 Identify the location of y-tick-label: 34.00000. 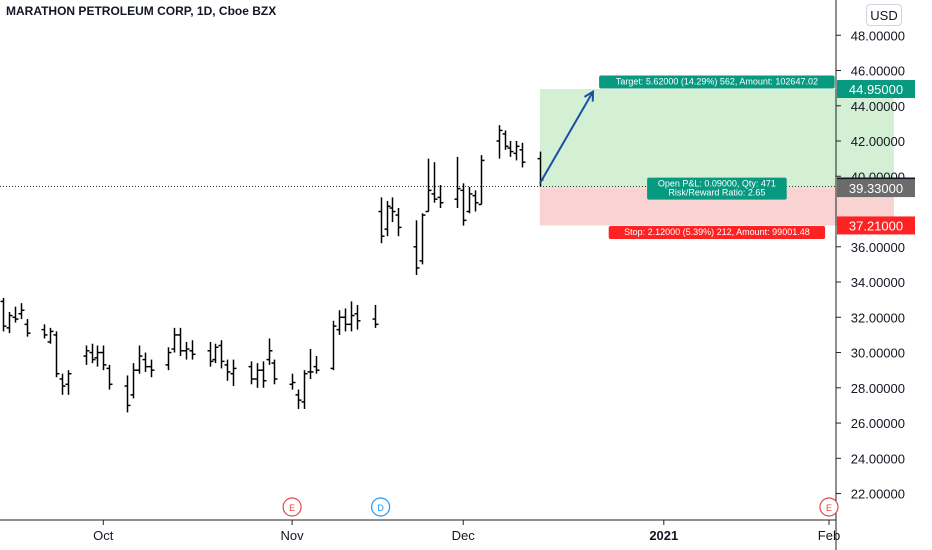
(878, 282).